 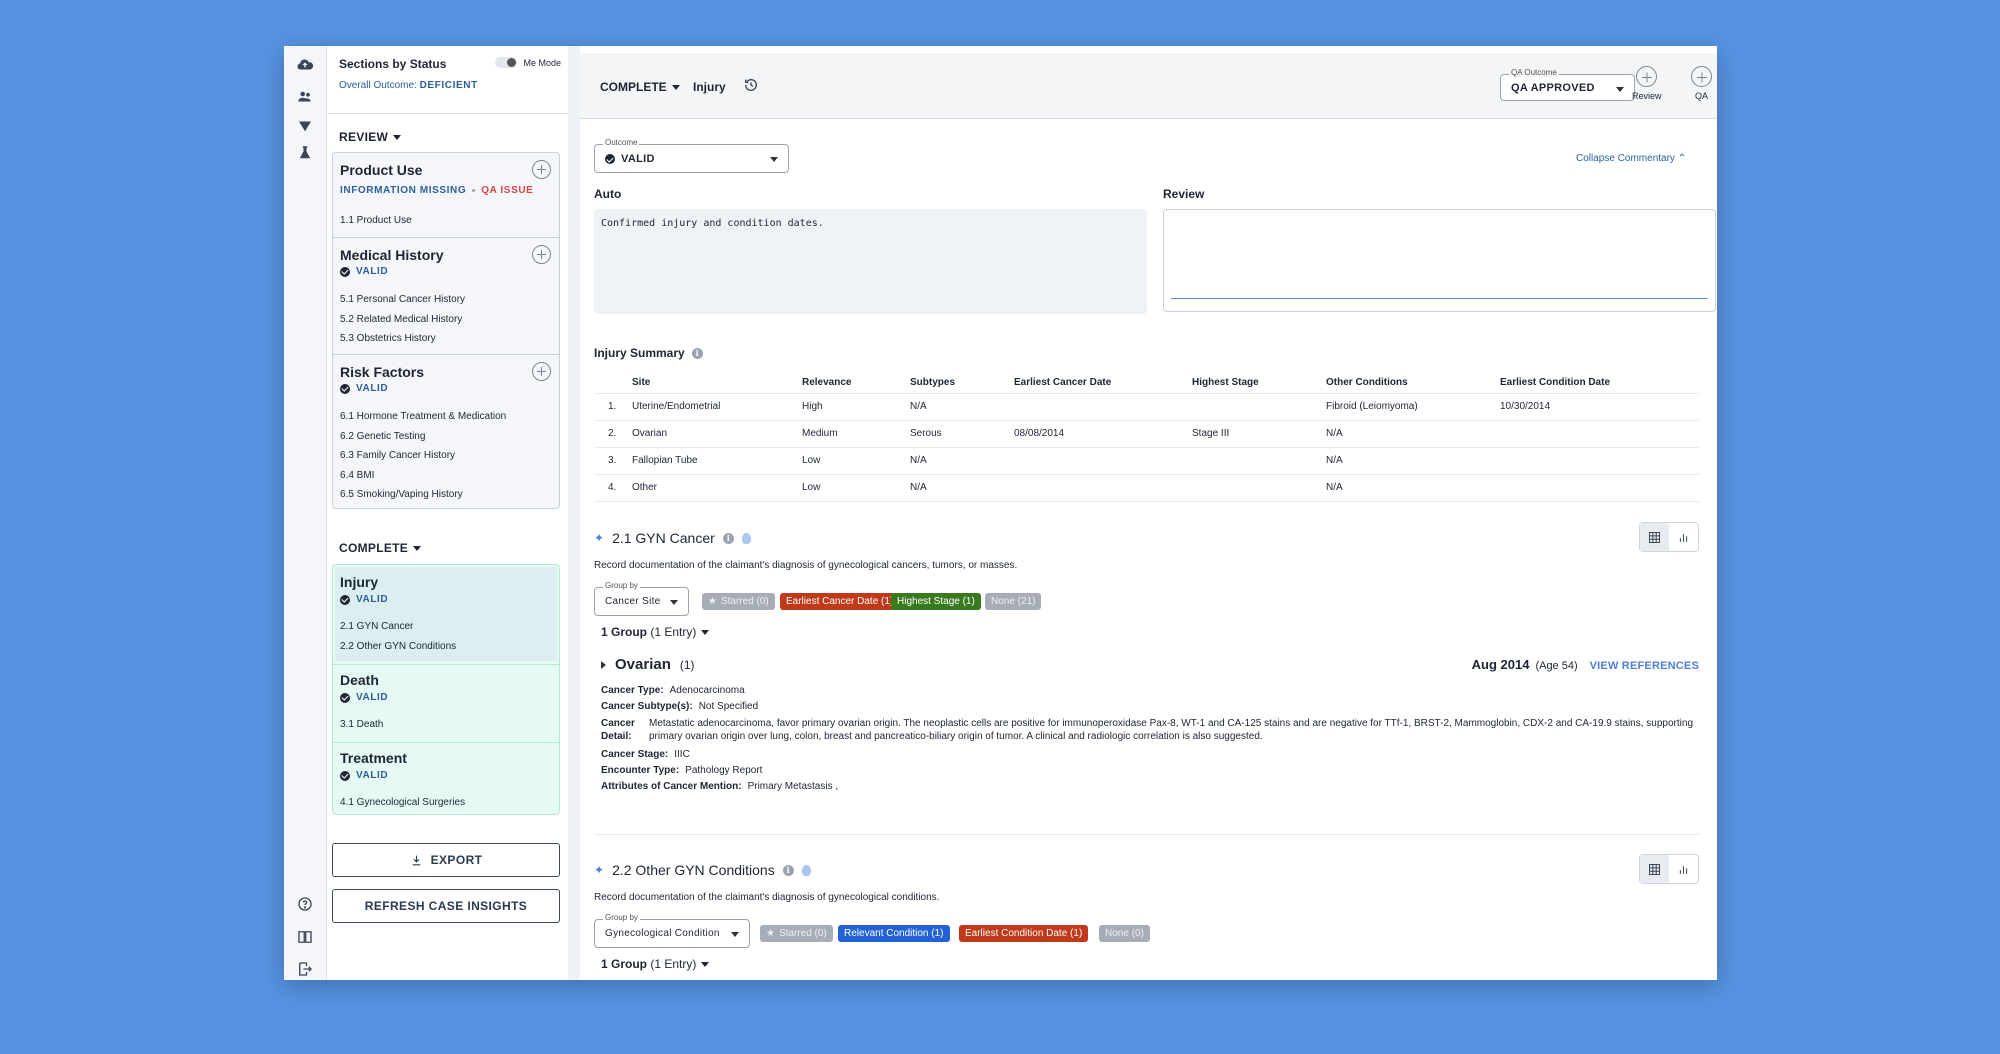 What do you see at coordinates (305, 968) in the screenshot?
I see `logout-icon` at bounding box center [305, 968].